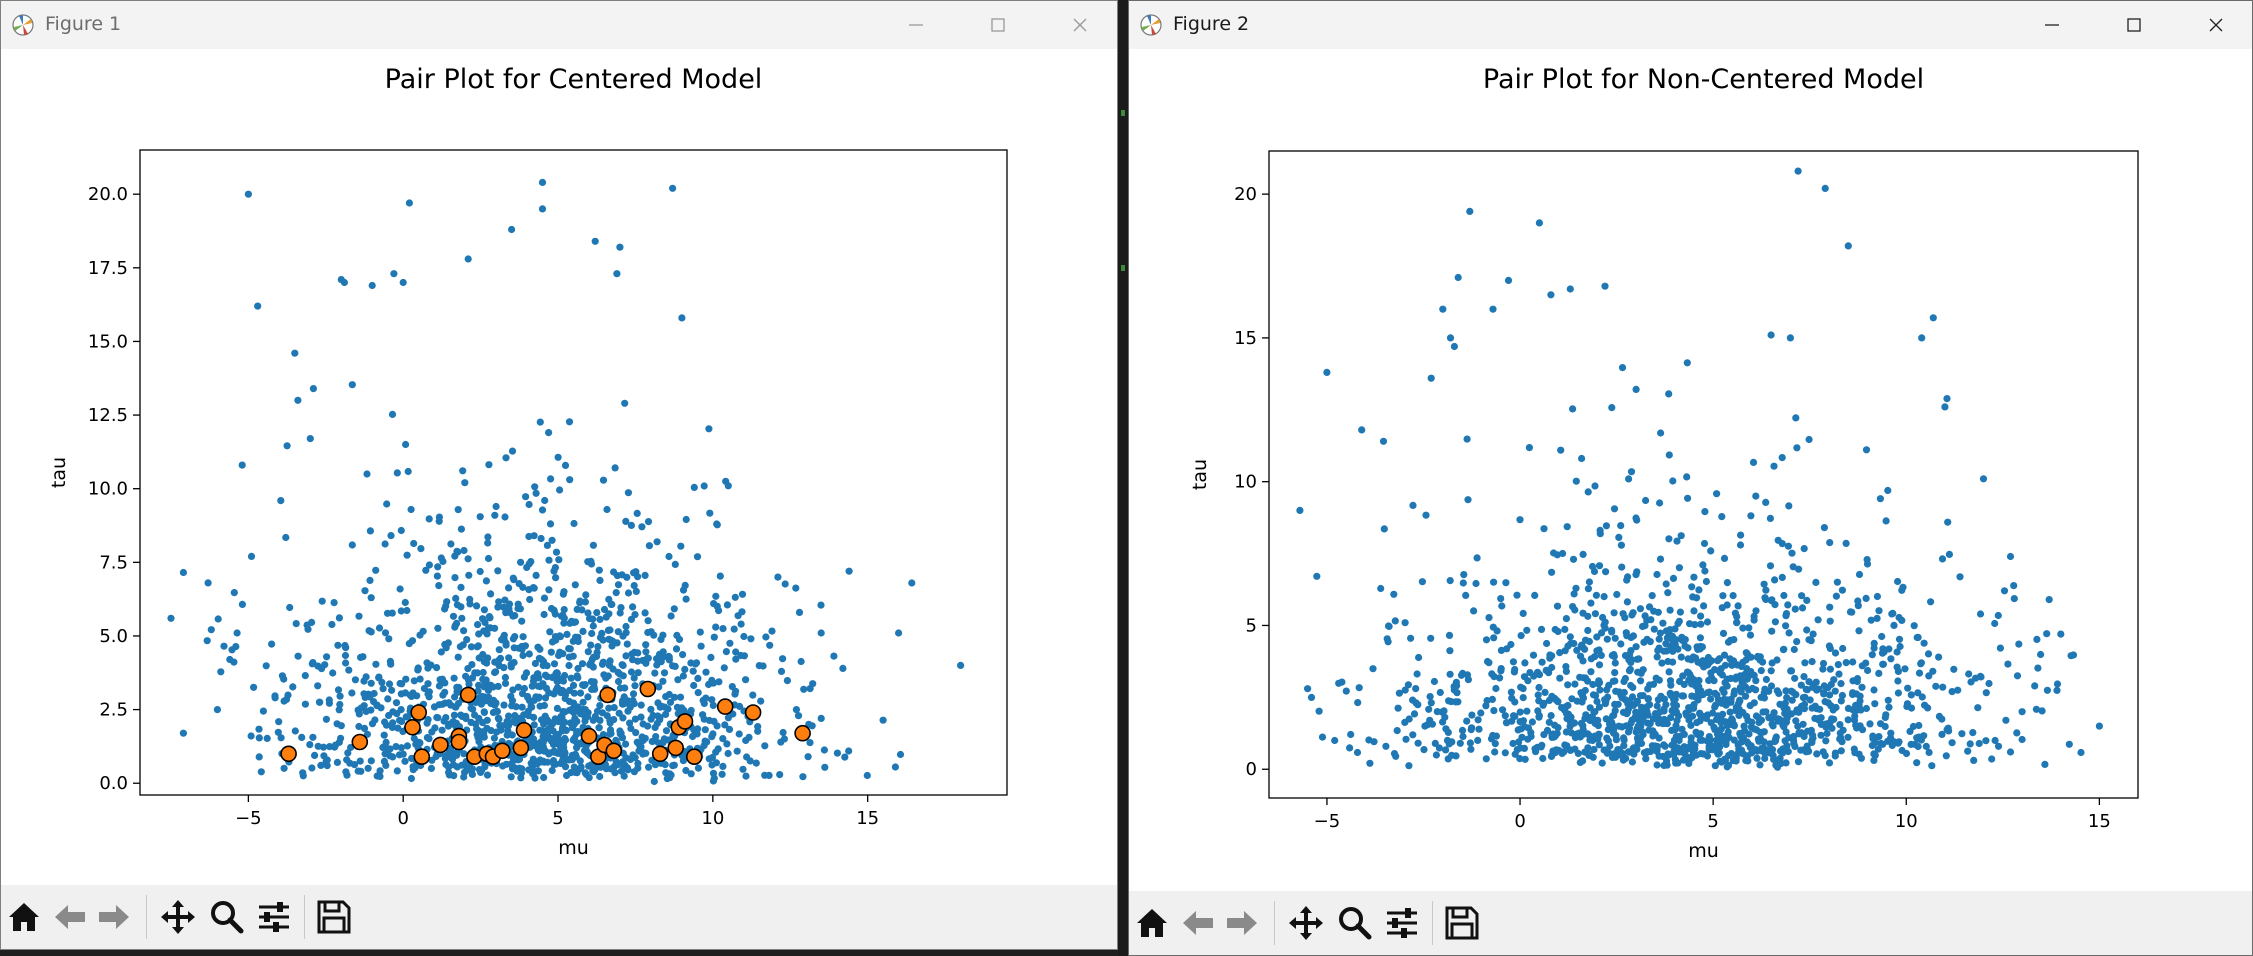 This screenshot has width=2253, height=956. I want to click on pan-icon, so click(178, 917).